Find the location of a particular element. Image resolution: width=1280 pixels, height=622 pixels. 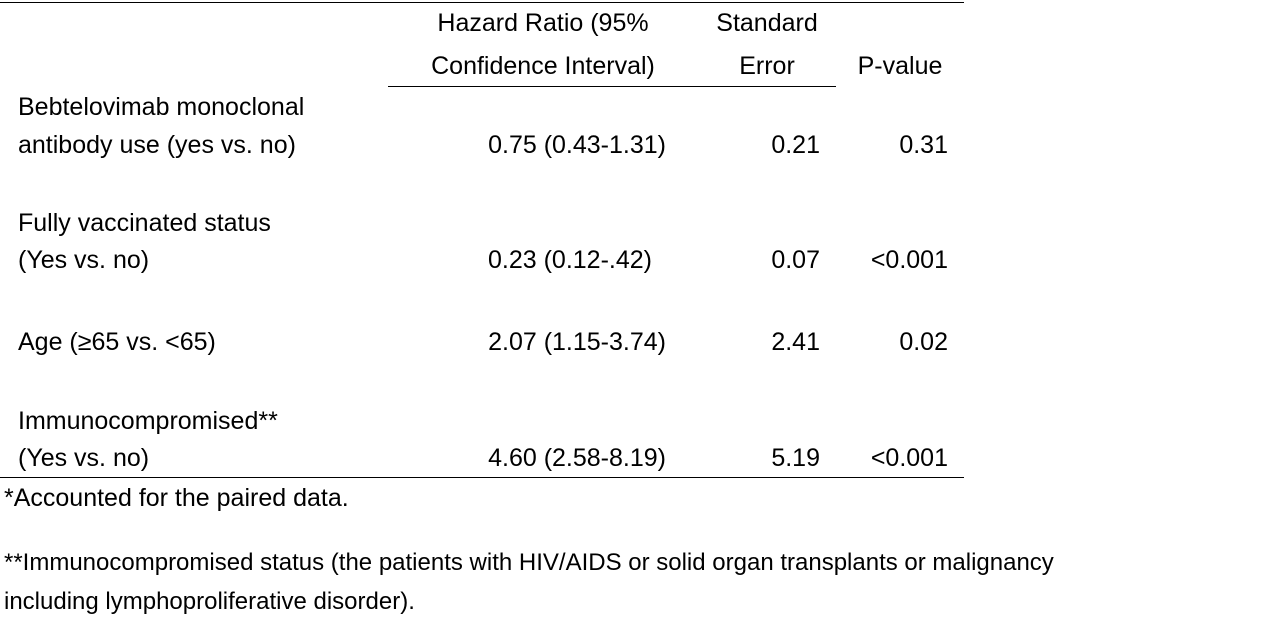

table-bottom-border is located at coordinates (482, 477).